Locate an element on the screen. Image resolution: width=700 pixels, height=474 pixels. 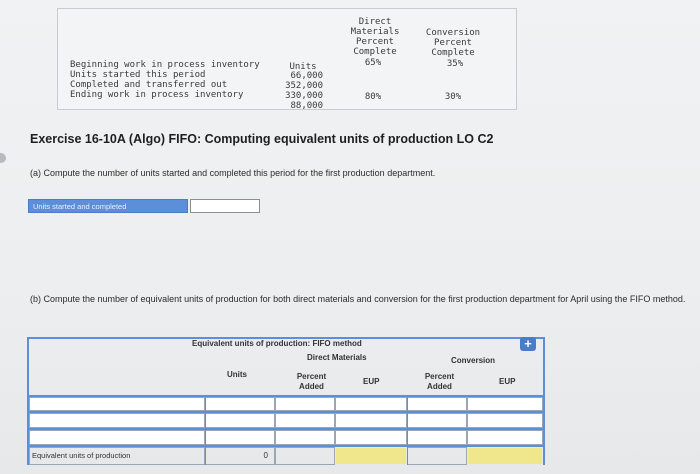
conv-ending-percent: 30% is located at coordinates (453, 97).